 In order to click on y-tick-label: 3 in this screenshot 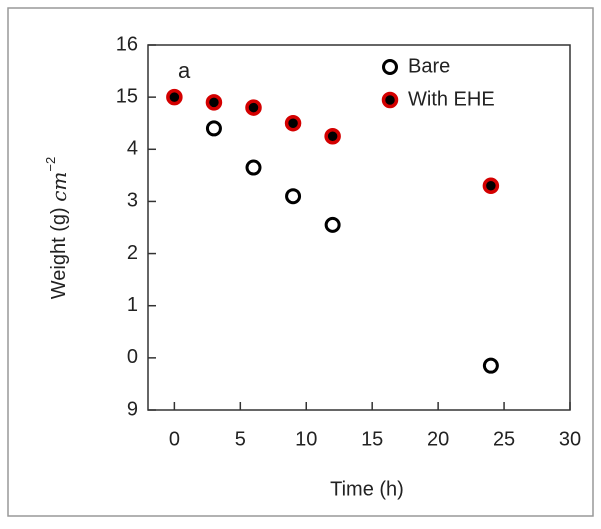, I will do `click(132, 201)`.